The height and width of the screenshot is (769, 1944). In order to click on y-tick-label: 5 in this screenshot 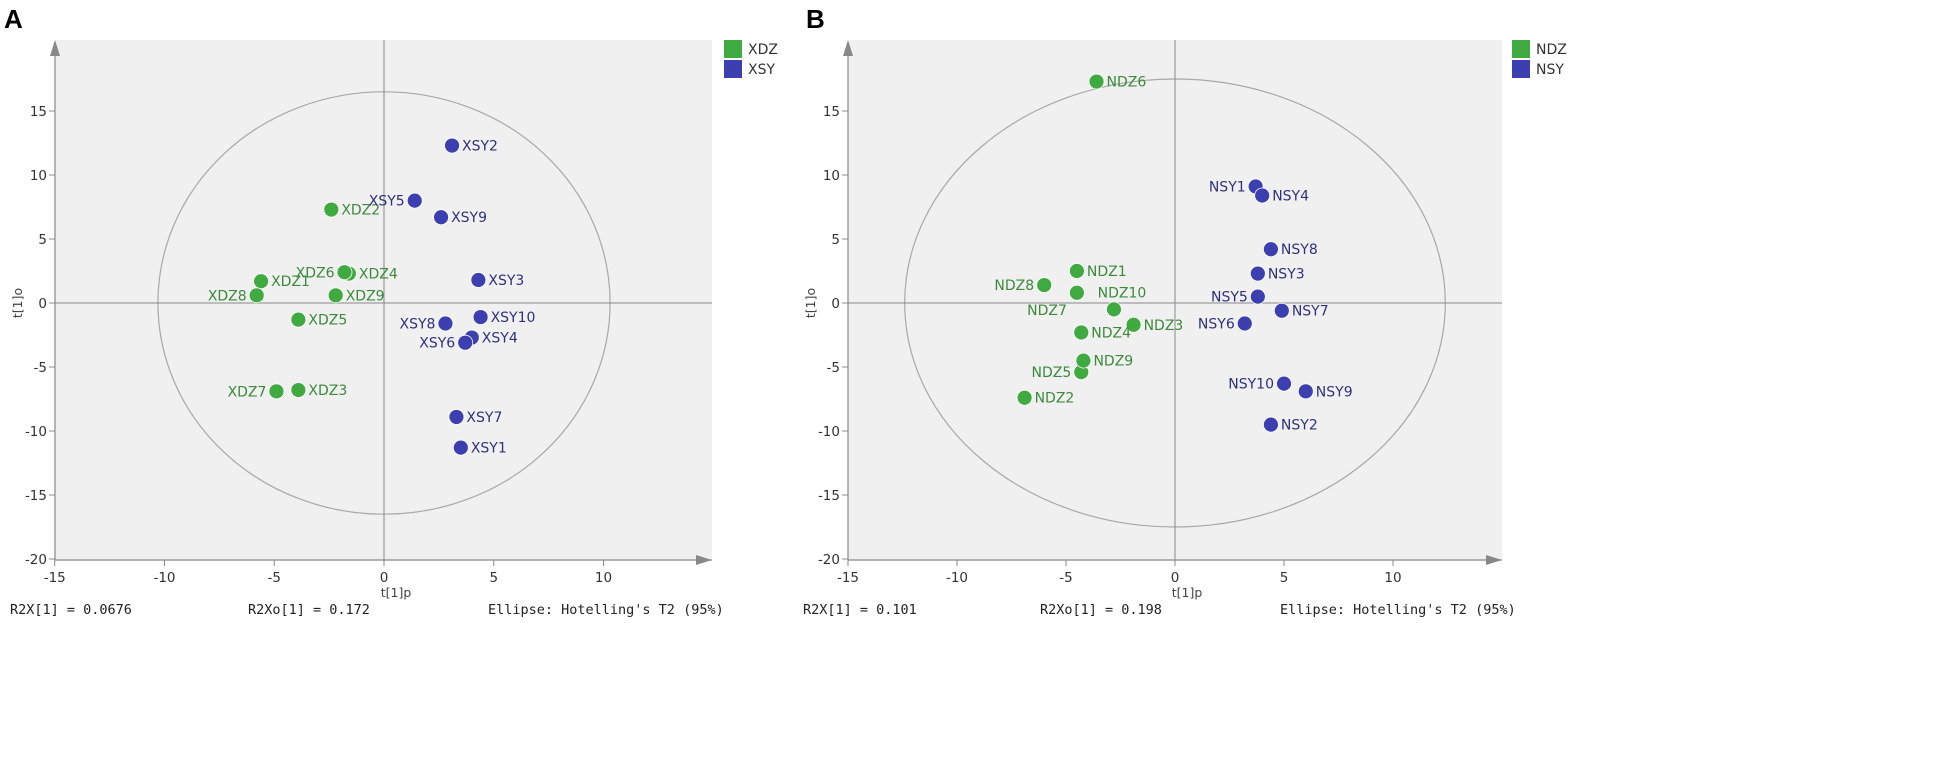, I will do `click(835, 240)`.